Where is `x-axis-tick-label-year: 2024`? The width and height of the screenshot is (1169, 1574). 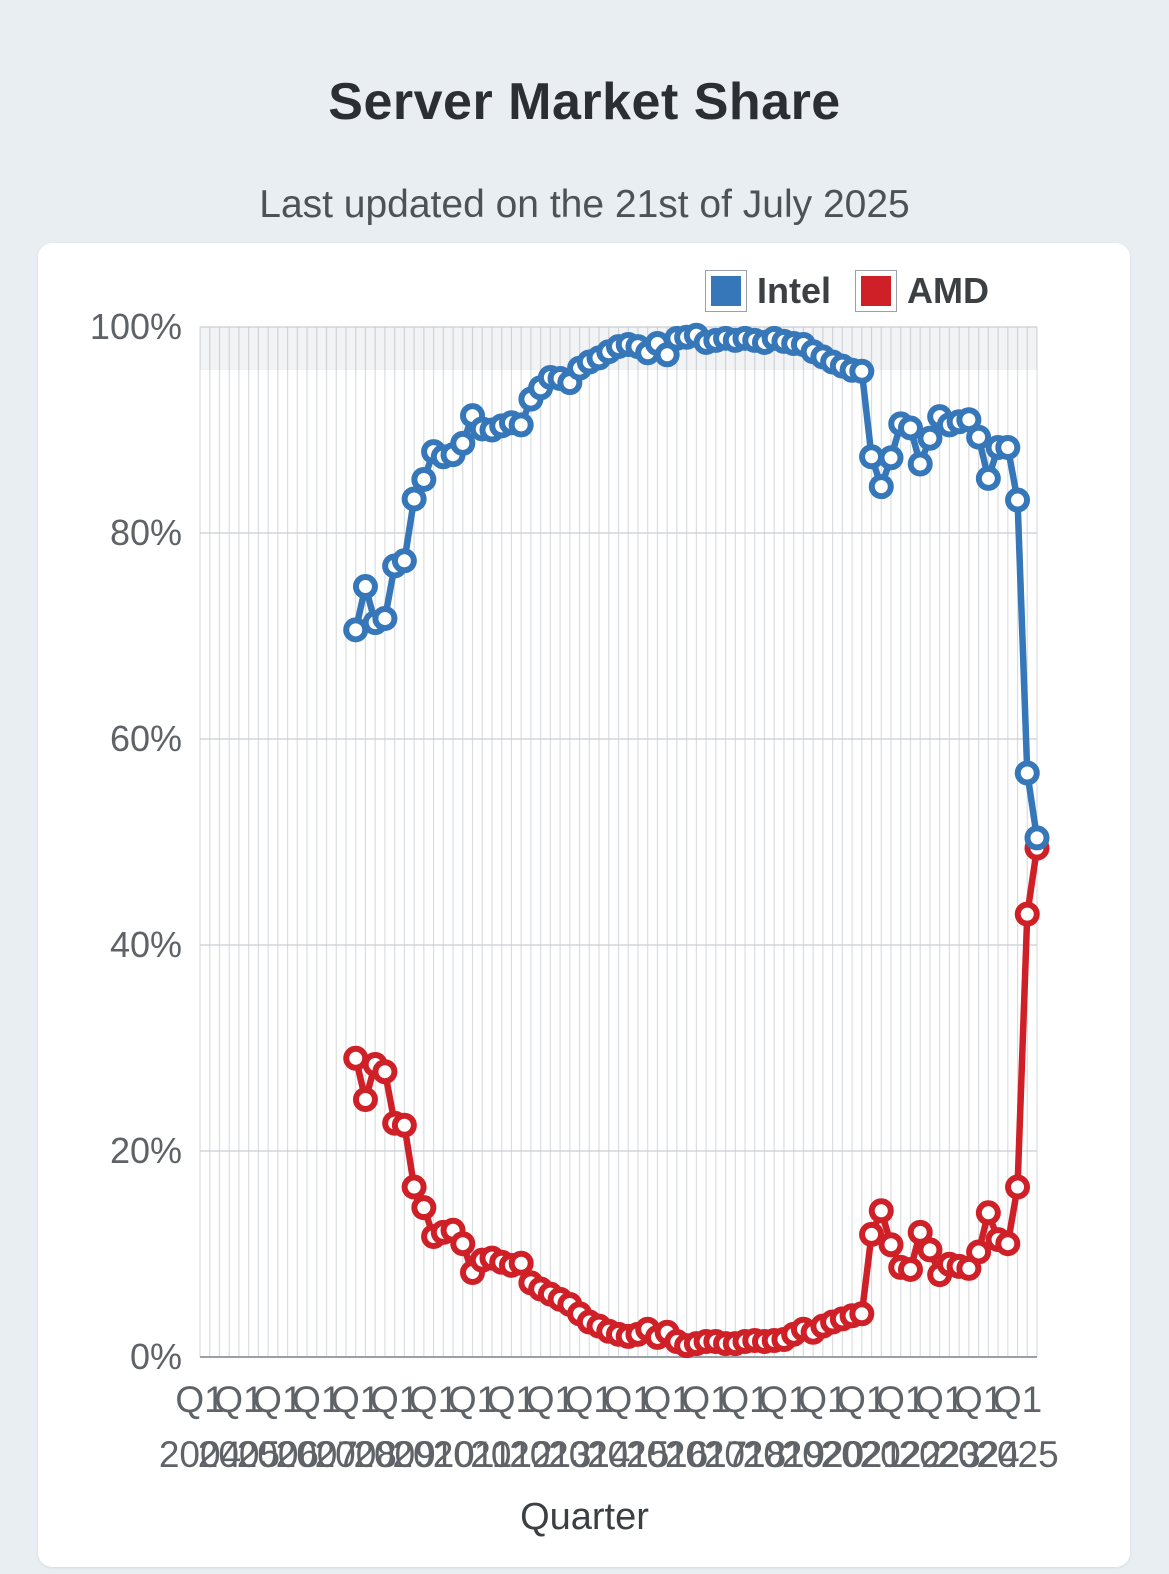 x-axis-tick-label-year: 2024 is located at coordinates (978, 1454).